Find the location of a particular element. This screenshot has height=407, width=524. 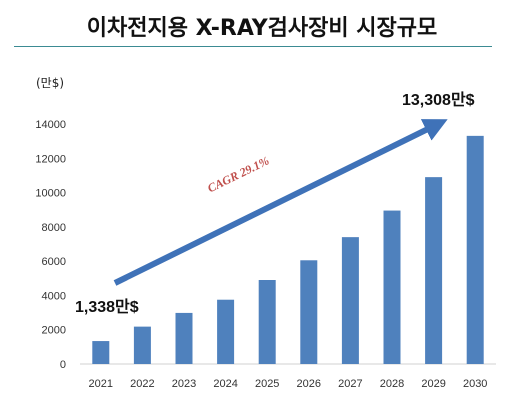

y-tick-label: 12000 is located at coordinates (50, 159).